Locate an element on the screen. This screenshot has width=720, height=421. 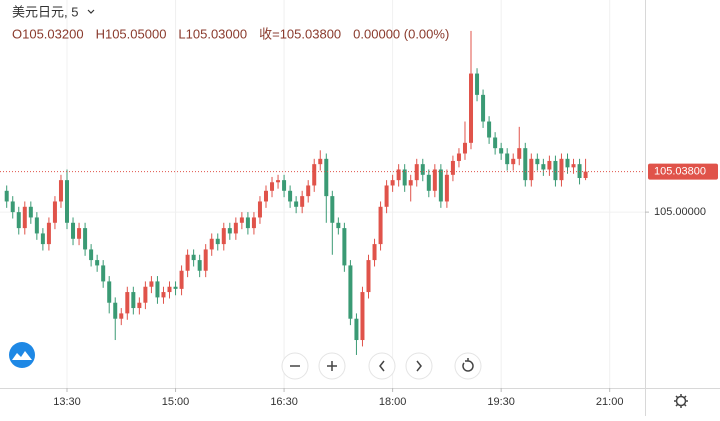
x-tick-label: 21:00 is located at coordinates (610, 402).